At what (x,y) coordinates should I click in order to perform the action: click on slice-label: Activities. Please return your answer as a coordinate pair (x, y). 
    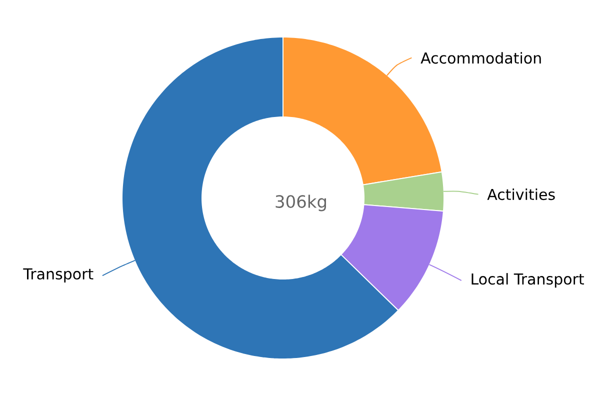
    Looking at the image, I should click on (521, 194).